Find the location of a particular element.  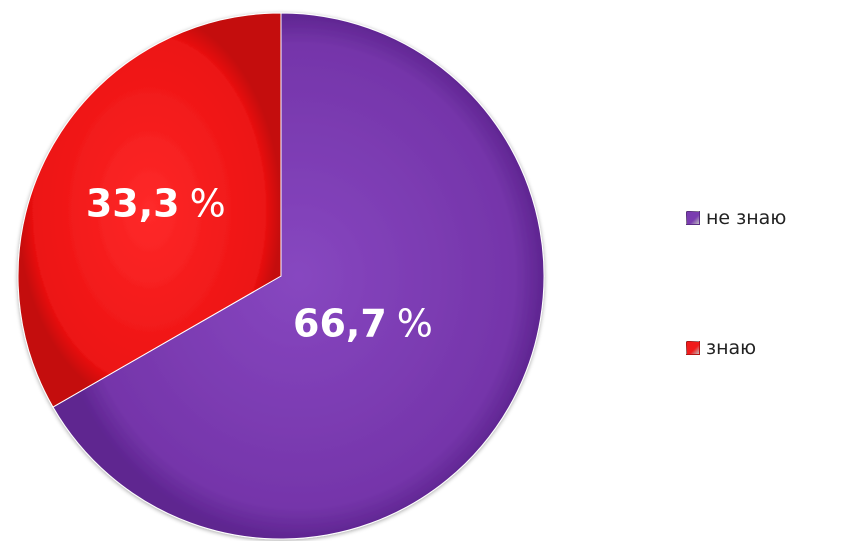

legend-label: знаю is located at coordinates (731, 348).